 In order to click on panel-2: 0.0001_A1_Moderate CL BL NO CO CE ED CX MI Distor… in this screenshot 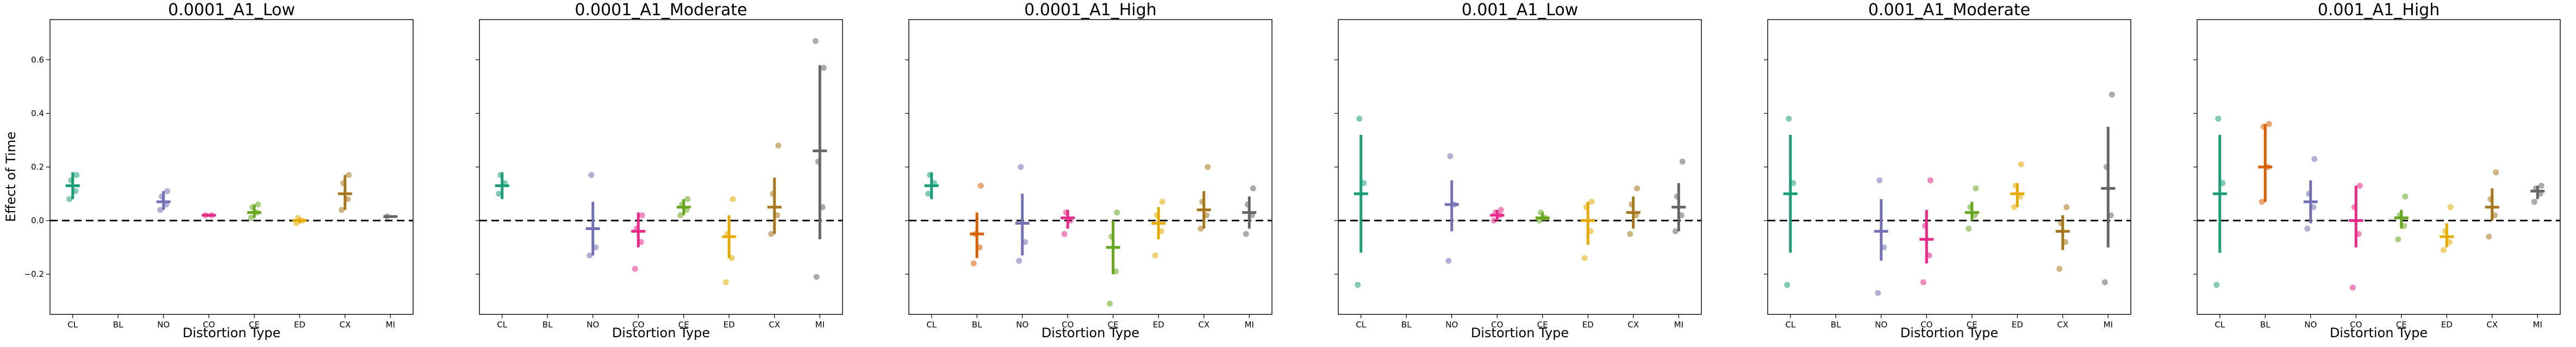, I will do `click(660, 170)`.